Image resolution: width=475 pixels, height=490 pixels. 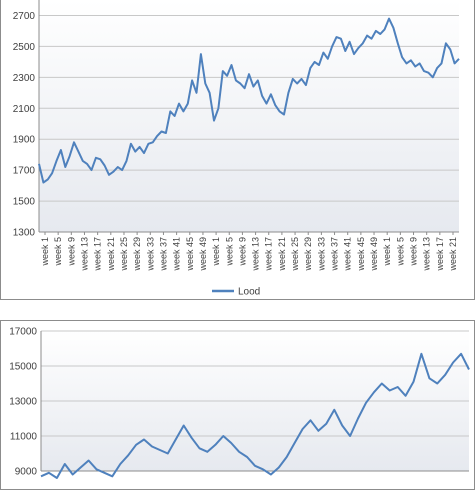 I want to click on y-tick-label: 1300, so click(x=24, y=233).